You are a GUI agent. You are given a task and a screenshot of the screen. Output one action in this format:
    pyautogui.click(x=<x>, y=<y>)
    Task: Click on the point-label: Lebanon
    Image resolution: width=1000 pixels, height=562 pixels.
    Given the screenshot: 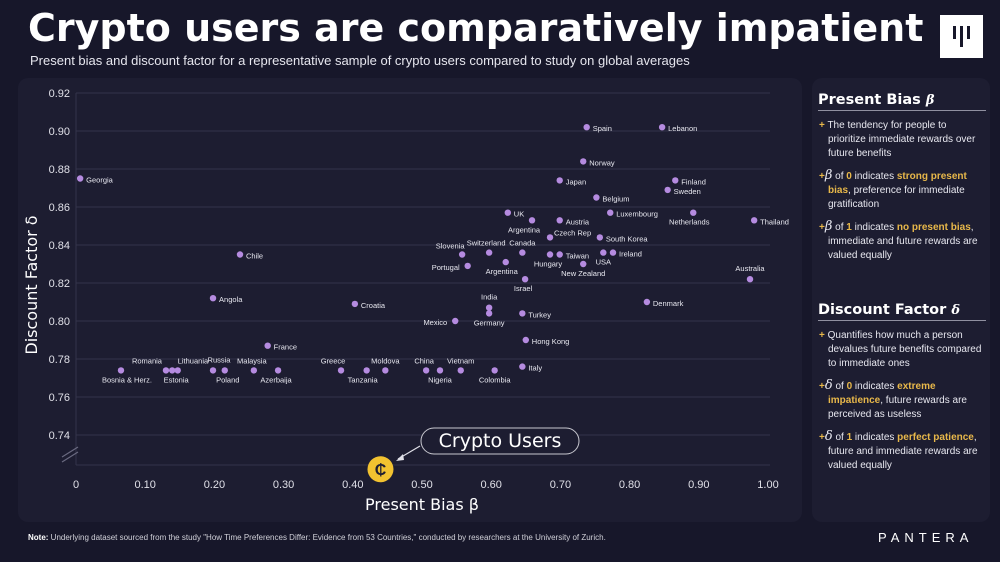 What is the action you would take?
    pyautogui.click(x=682, y=128)
    